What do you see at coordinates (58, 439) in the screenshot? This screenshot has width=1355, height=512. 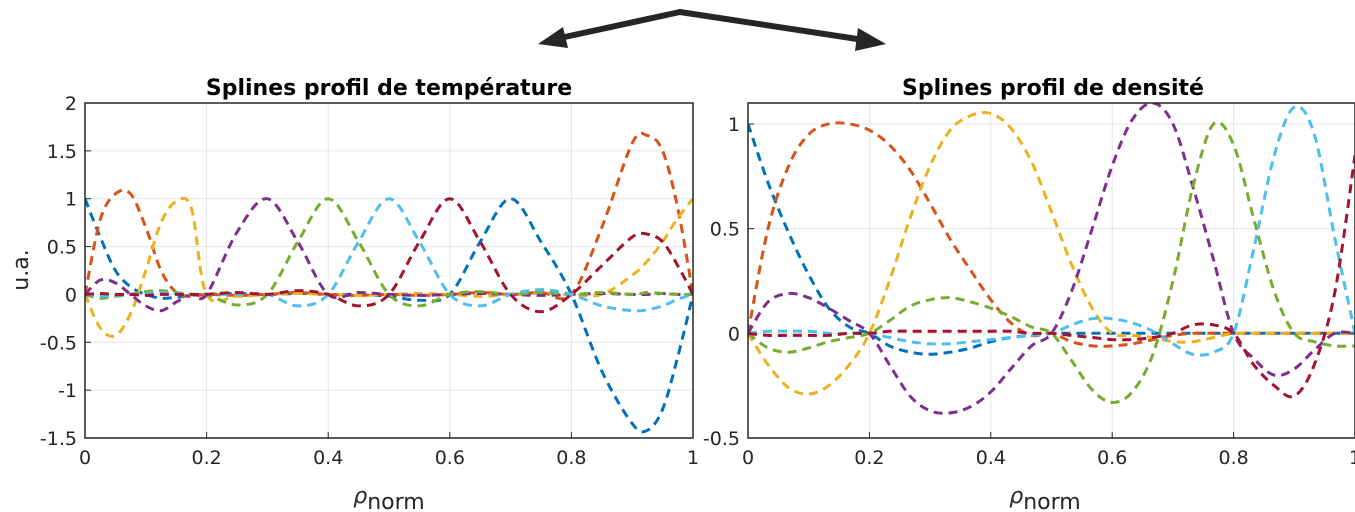 I see `y-tick-label: -1.5` at bounding box center [58, 439].